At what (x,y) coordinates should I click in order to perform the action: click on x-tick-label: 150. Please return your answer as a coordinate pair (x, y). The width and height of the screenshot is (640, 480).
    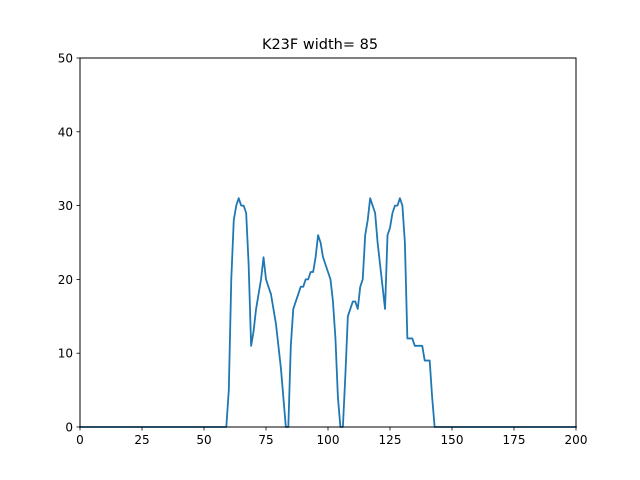
    Looking at the image, I should click on (452, 440).